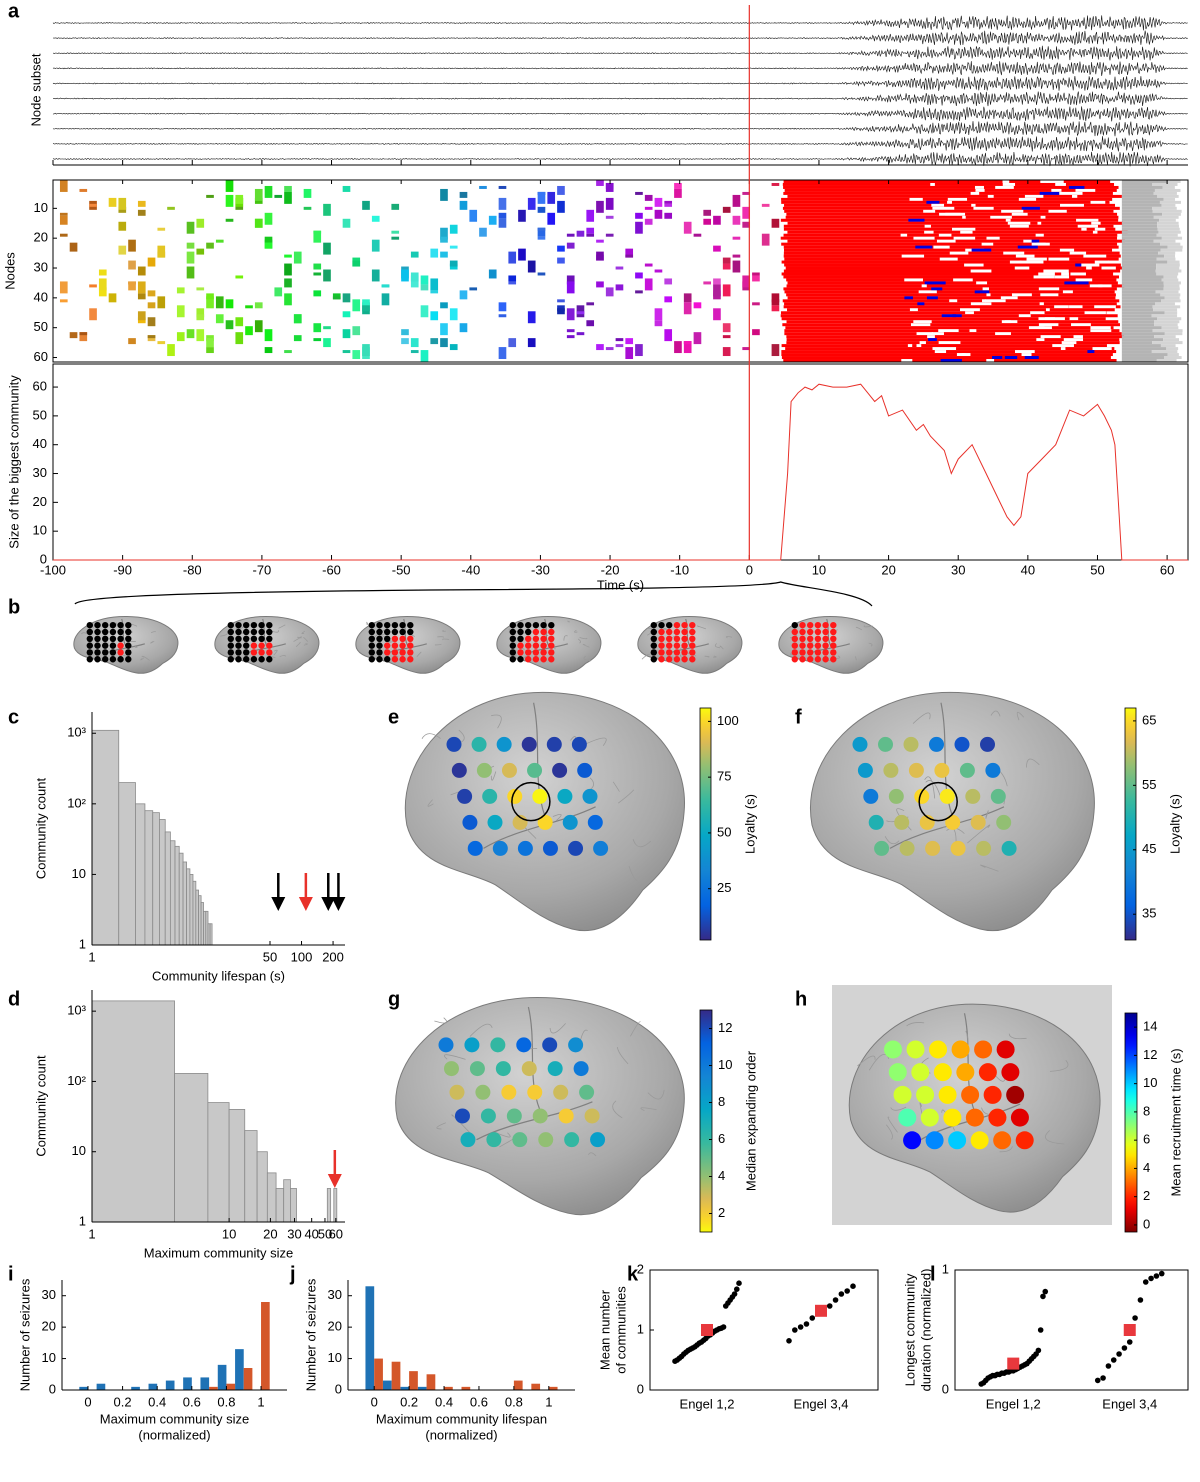 The width and height of the screenshot is (1200, 1482). I want to click on y-tick-label: 50, so click(41, 326).